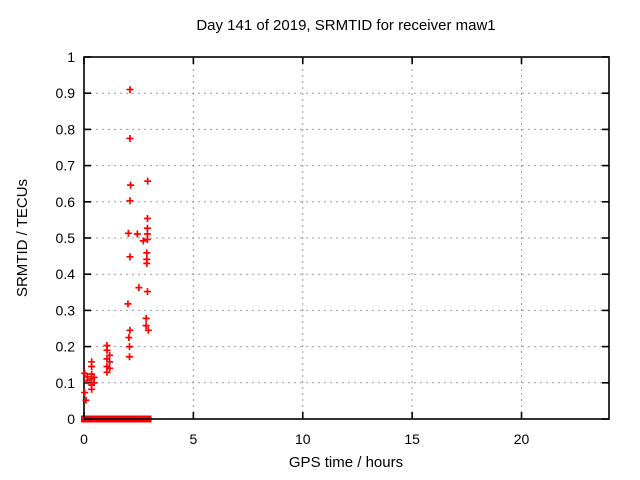 This screenshot has height=480, width=640. I want to click on y-tick-label: 0.4, so click(66, 274).